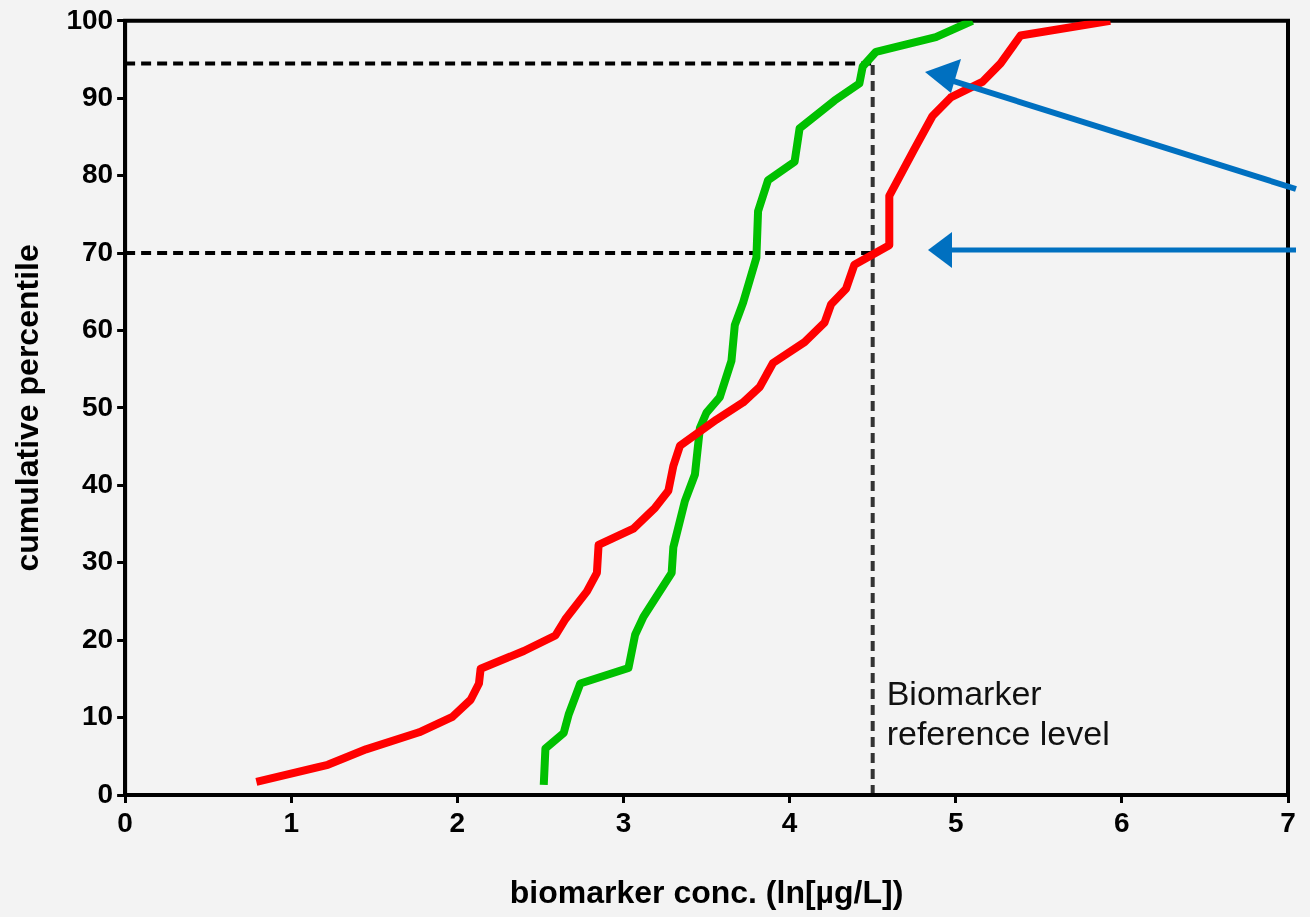  Describe the element at coordinates (105, 793) in the screenshot. I see `y-tick-label: 0` at that location.